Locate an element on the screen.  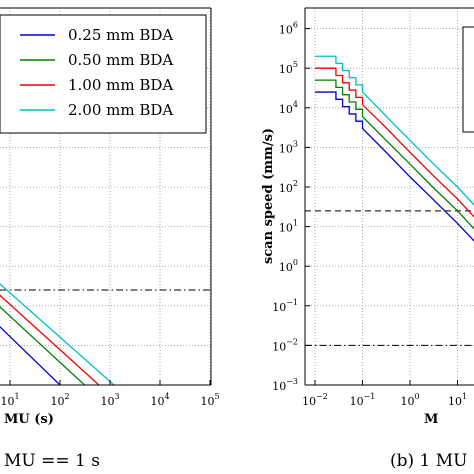
y-tick-label: 10⁻³ is located at coordinates (285, 385).